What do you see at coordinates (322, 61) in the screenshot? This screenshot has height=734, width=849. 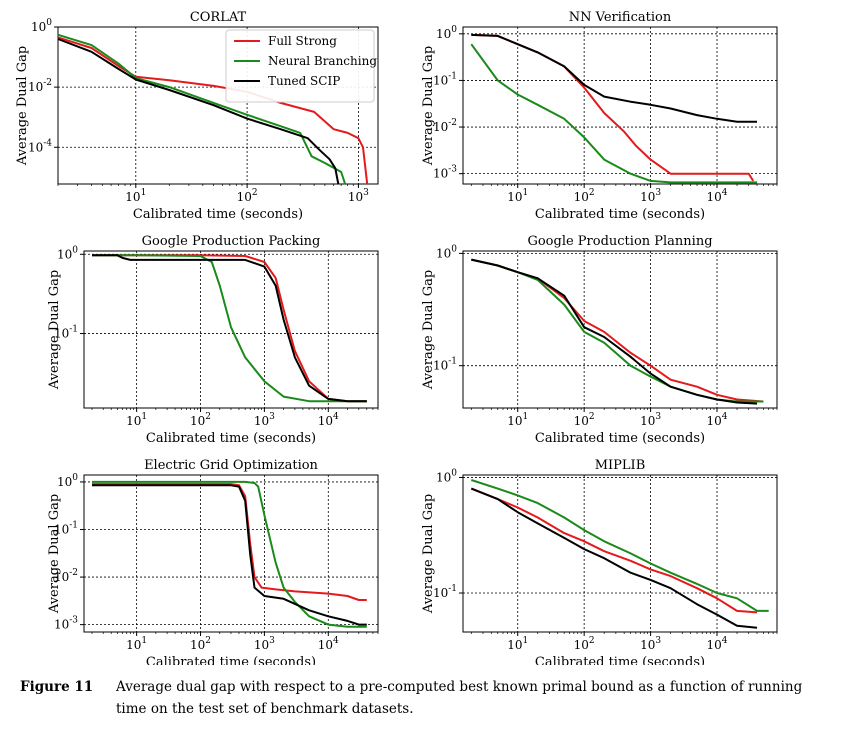 I see `legend-label: Neural Branching` at bounding box center [322, 61].